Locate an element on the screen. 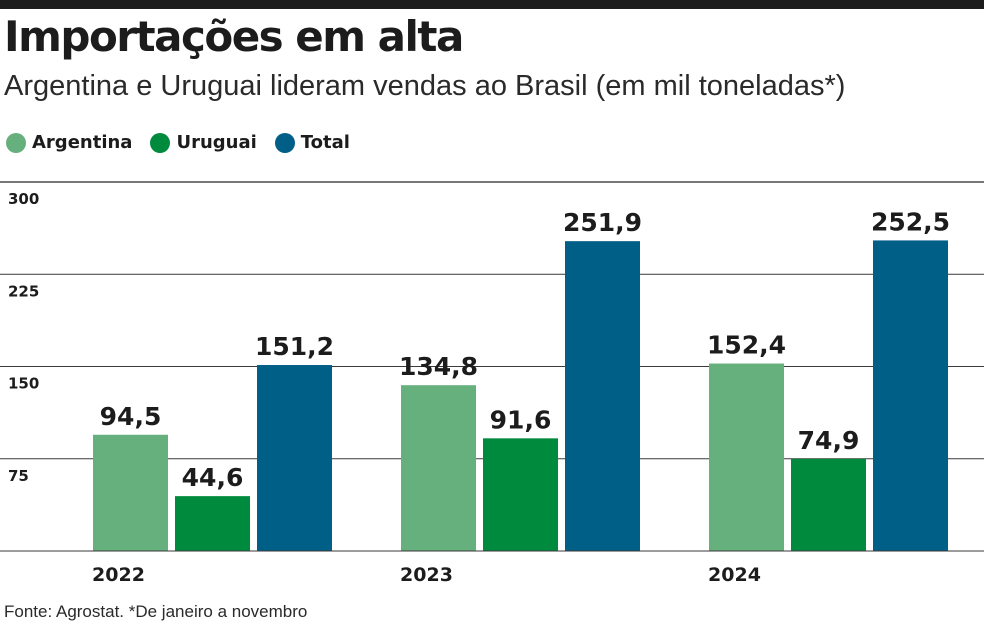 The width and height of the screenshot is (984, 627). legend-swatch-uruguai is located at coordinates (160, 142).